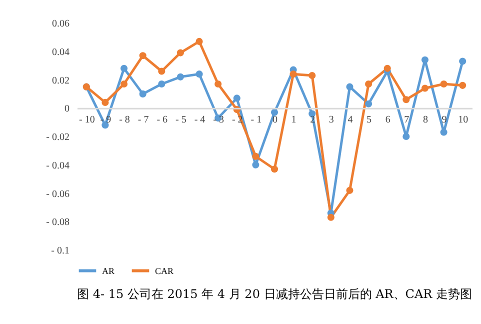 Image resolution: width=481 pixels, height=324 pixels. What do you see at coordinates (58, 222) in the screenshot?
I see `y-tick-label: - 0.08` at bounding box center [58, 222].